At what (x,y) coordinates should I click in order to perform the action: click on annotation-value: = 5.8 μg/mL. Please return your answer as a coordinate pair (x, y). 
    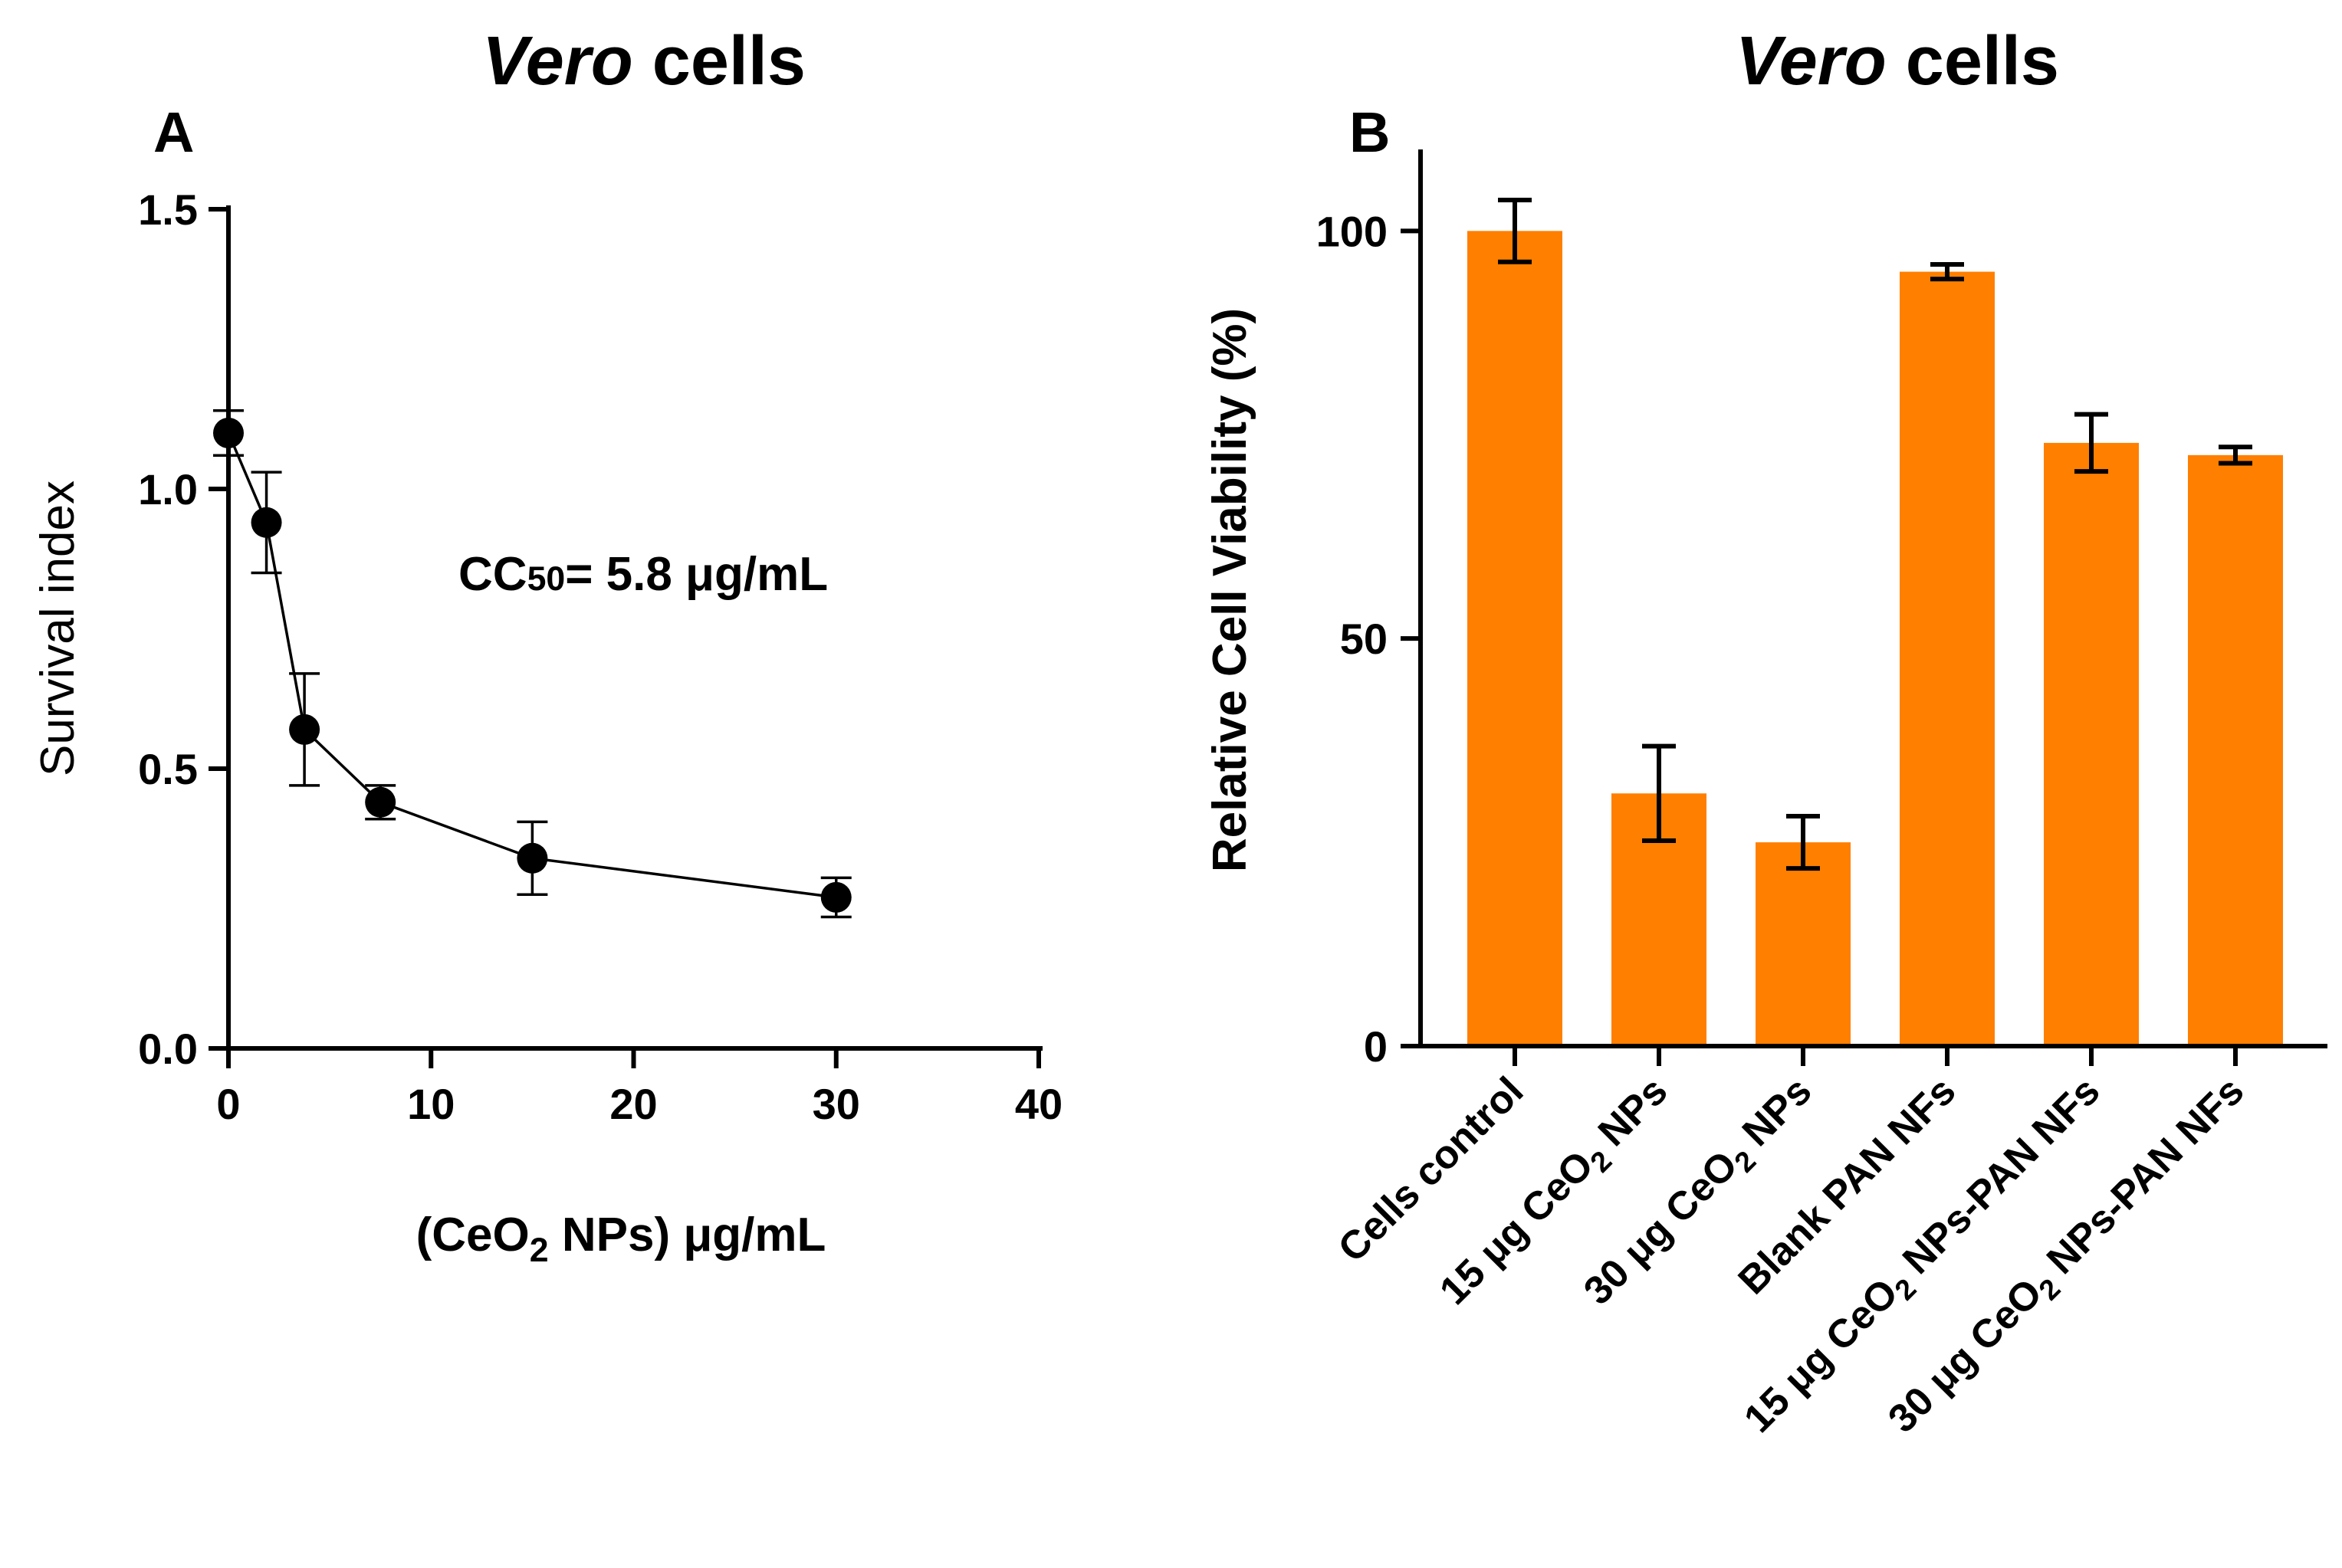
    Looking at the image, I should click on (696, 574).